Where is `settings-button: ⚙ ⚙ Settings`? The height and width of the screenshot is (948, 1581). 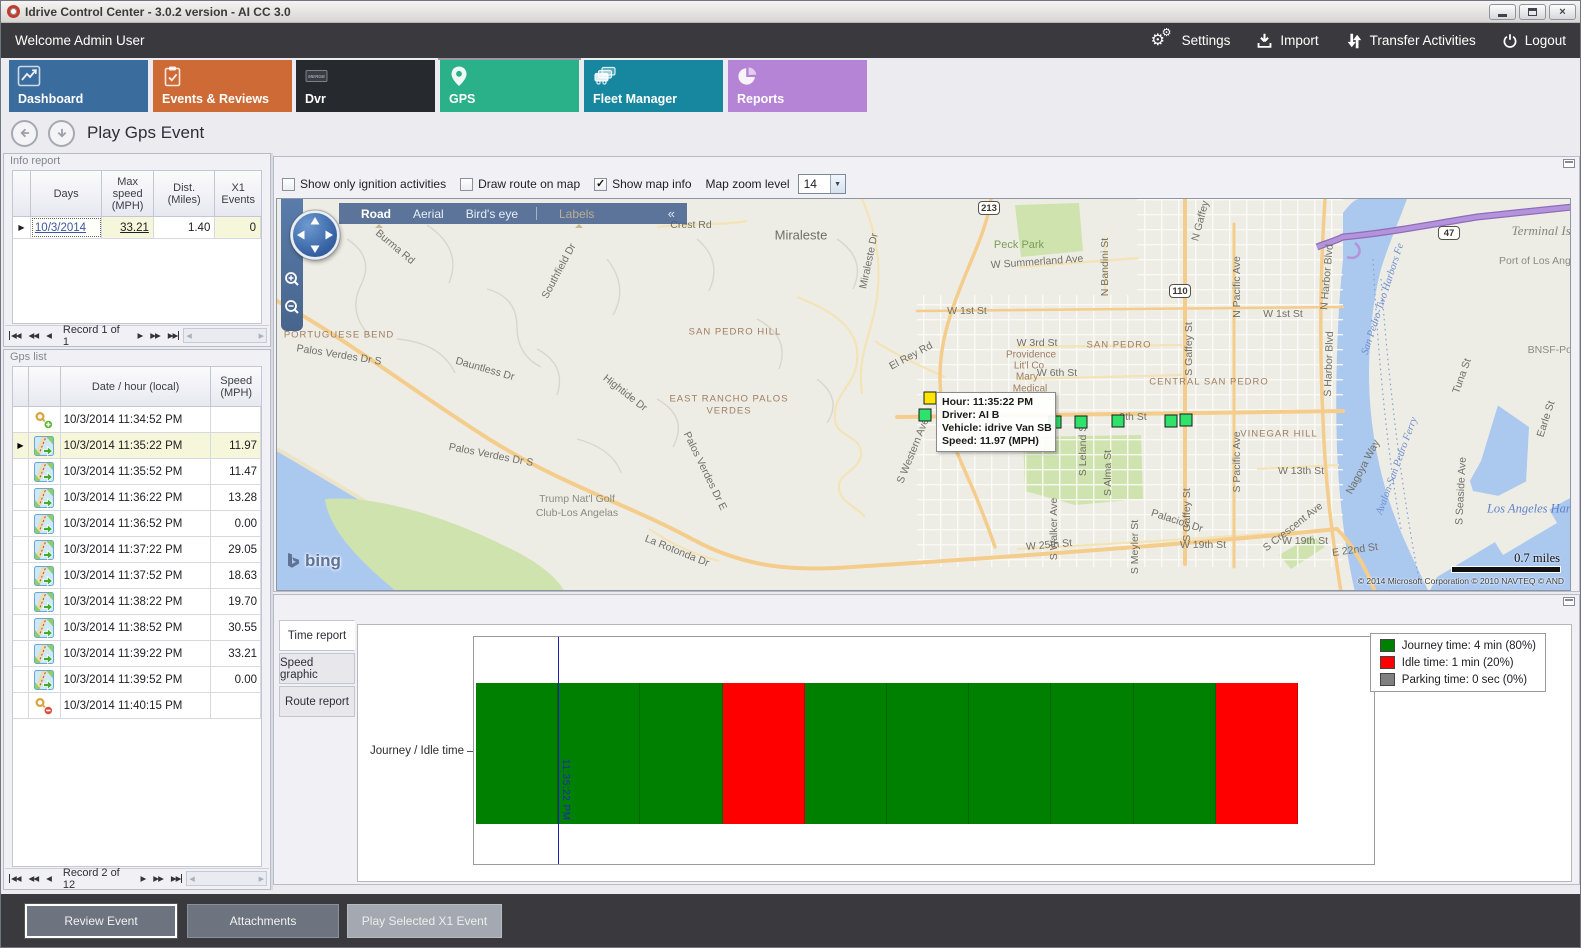 settings-button: ⚙ ⚙ Settings is located at coordinates (1190, 37).